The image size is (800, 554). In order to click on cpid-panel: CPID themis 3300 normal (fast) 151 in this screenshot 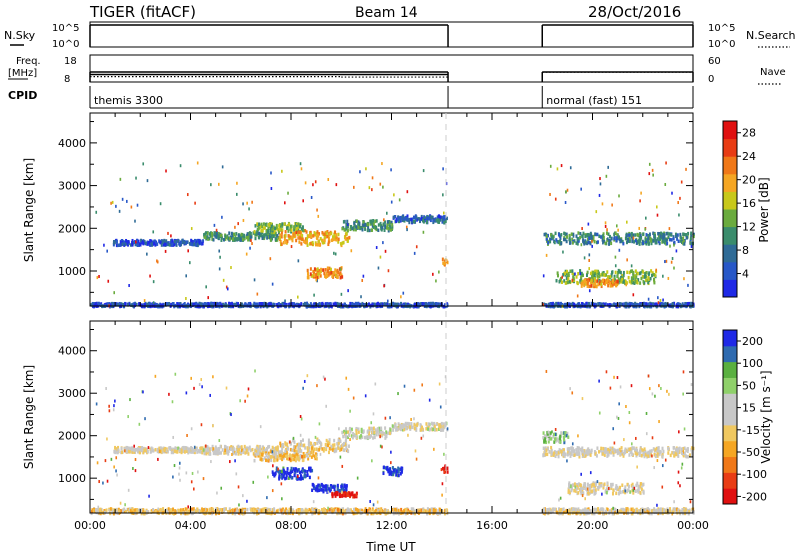, I will do `click(351, 97)`.